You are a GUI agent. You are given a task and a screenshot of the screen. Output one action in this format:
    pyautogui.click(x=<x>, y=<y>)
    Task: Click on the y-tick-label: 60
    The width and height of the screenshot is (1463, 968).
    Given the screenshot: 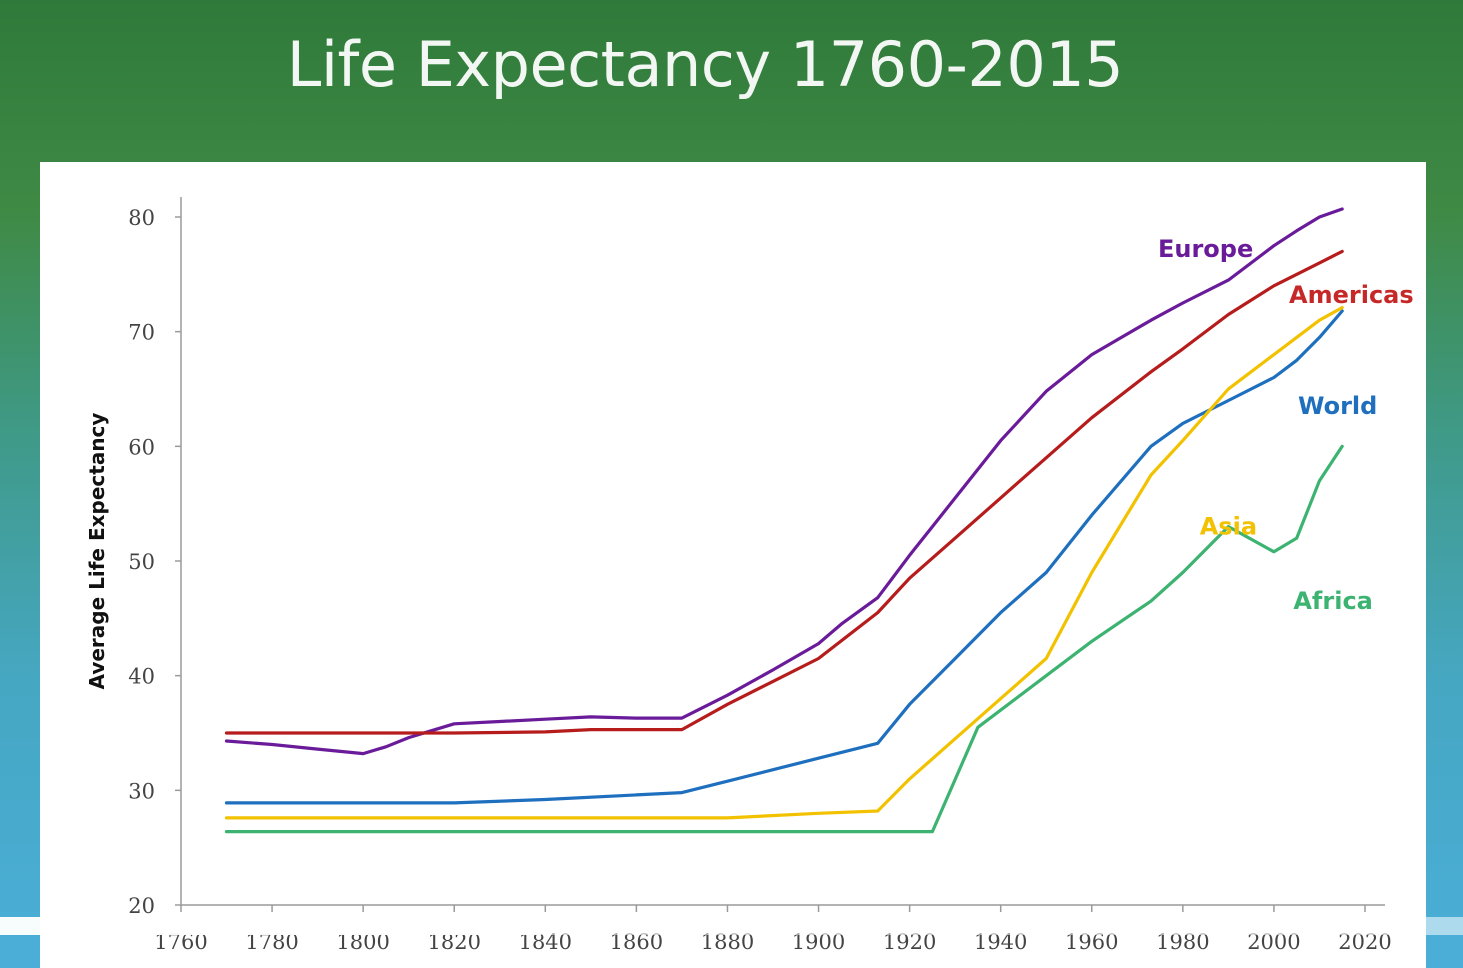 What is the action you would take?
    pyautogui.click(x=141, y=447)
    